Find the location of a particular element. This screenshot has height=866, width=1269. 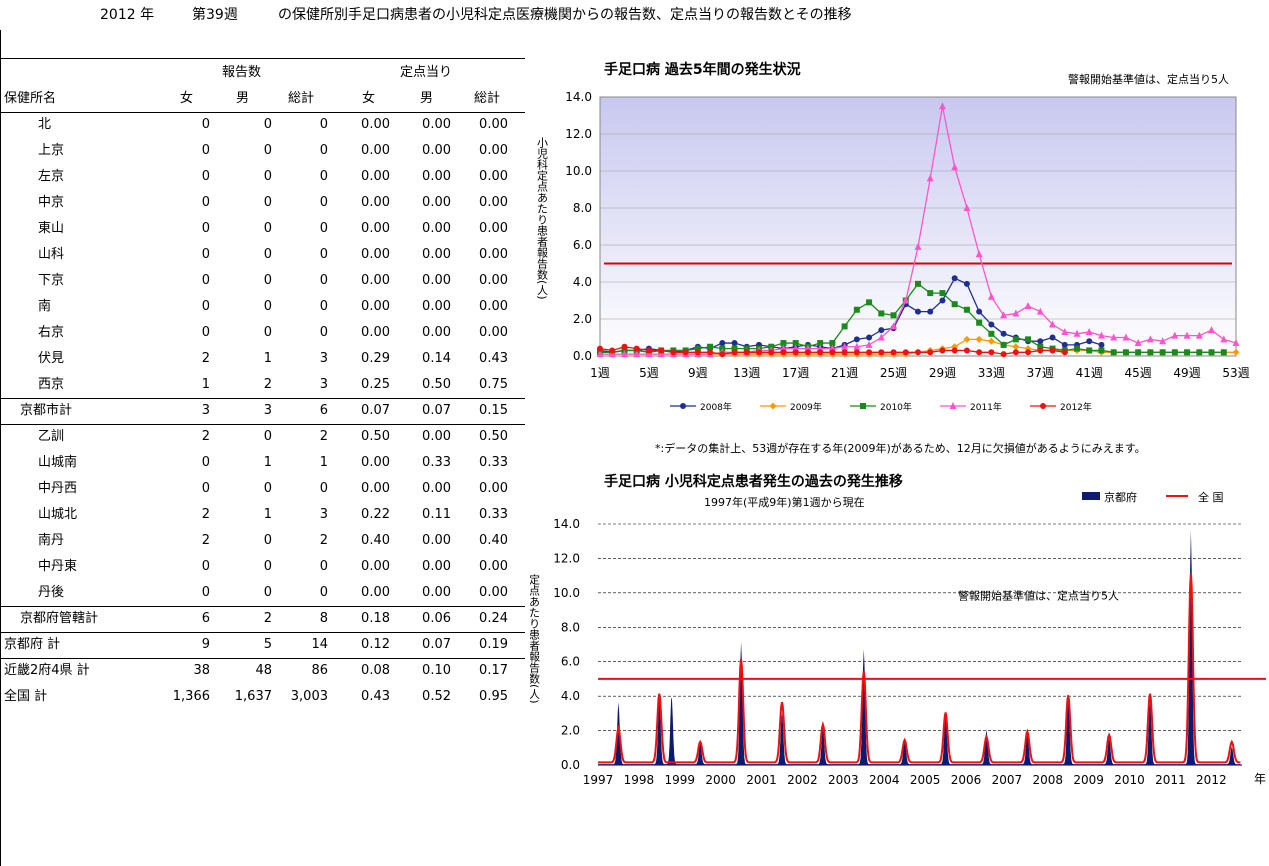

chart1-xtick: 13週 is located at coordinates (746, 373).